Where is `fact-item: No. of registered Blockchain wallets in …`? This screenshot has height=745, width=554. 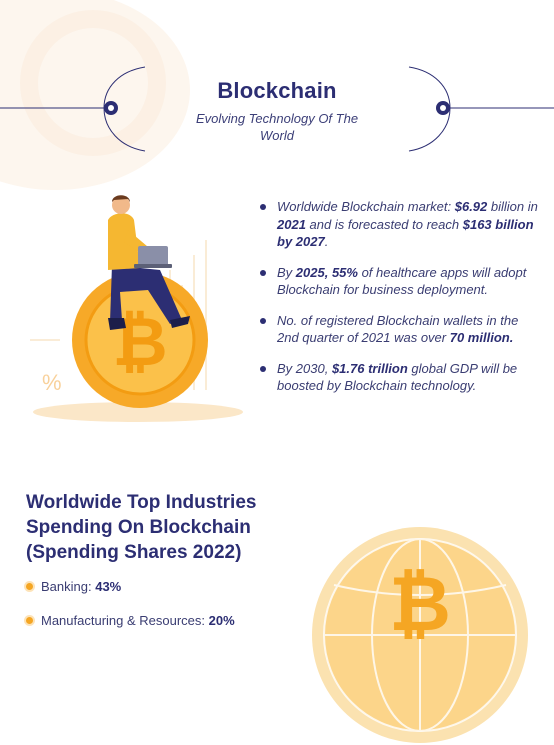 fact-item: No. of registered Blockchain wallets in … is located at coordinates (400, 329).